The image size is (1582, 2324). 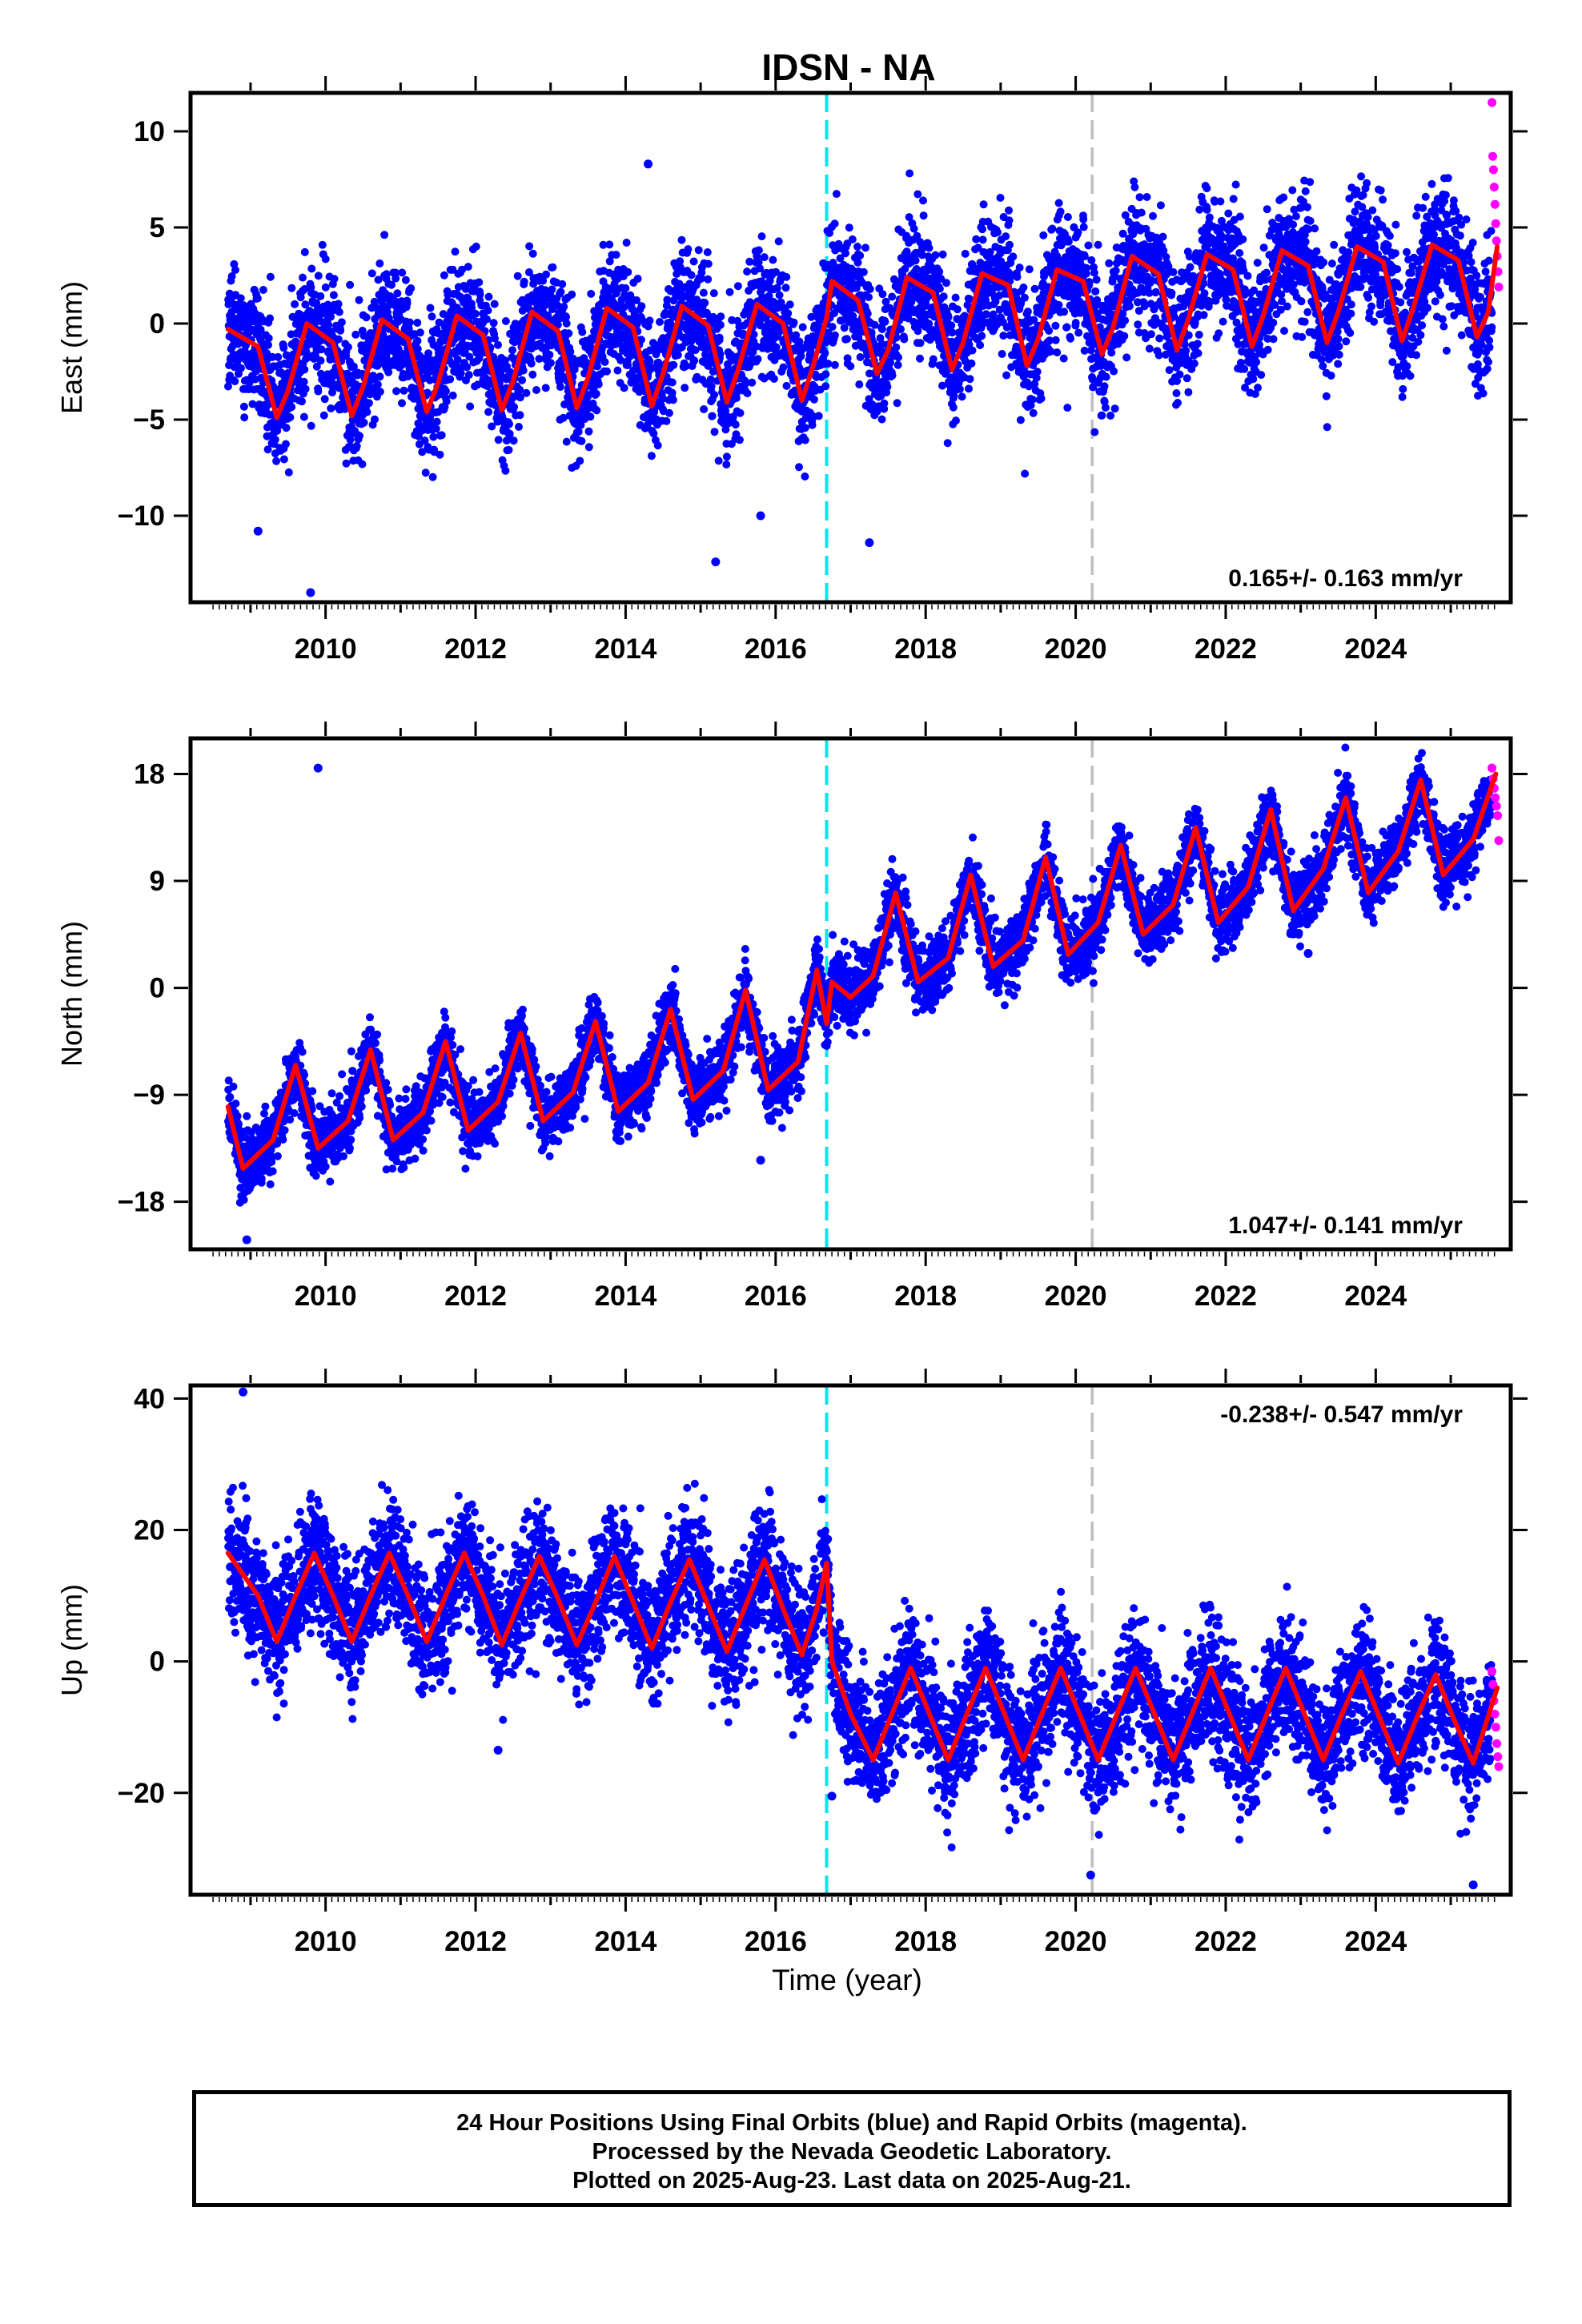 What do you see at coordinates (149, 1095) in the screenshot?
I see `y-tick-label: −9` at bounding box center [149, 1095].